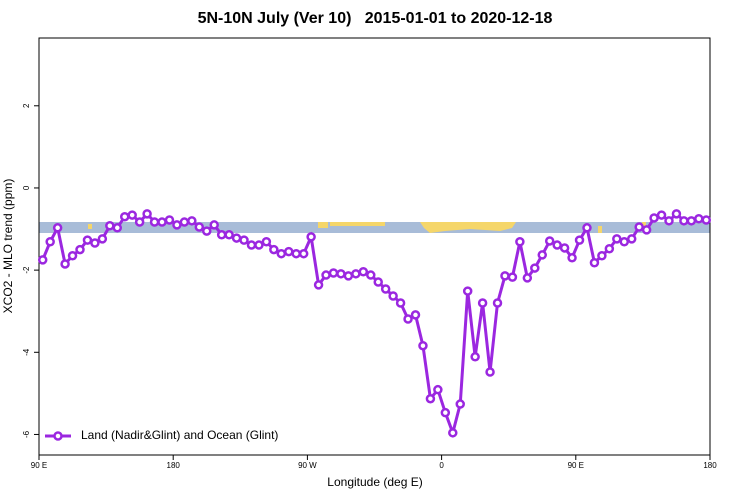 The width and height of the screenshot is (750, 500). I want to click on x-tick-label: 0, so click(441, 465).